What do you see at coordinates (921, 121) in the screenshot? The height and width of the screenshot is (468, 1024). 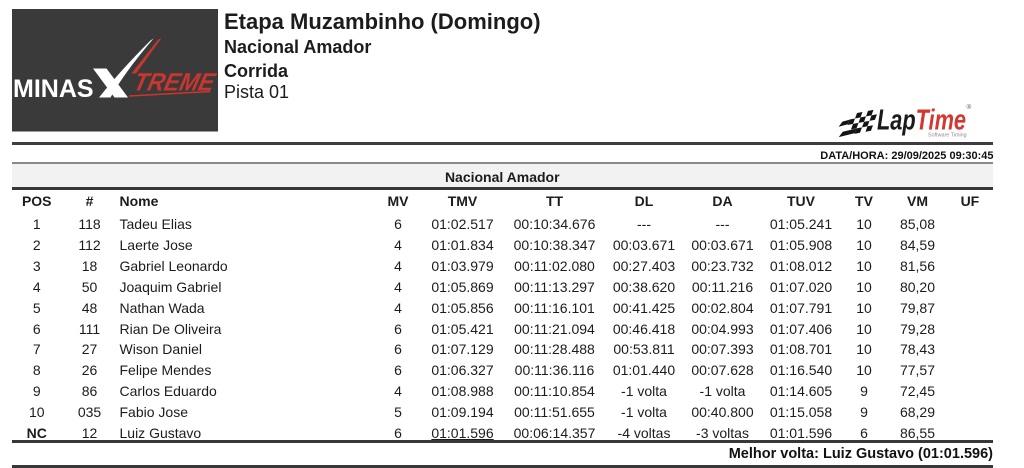 I see `svg-text: LapTime` at bounding box center [921, 121].